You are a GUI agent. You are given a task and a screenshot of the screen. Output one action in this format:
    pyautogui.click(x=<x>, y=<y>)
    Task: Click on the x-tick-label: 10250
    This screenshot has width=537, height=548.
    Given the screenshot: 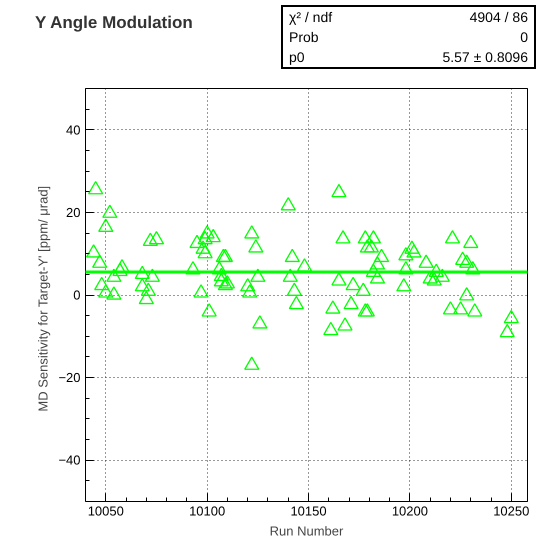 What is the action you would take?
    pyautogui.click(x=511, y=511)
    